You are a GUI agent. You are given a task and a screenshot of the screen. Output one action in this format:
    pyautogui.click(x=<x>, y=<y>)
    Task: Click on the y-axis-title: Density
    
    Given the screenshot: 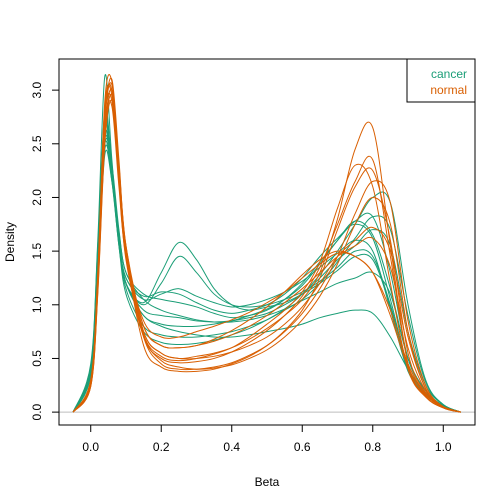 What is the action you would take?
    pyautogui.click(x=10, y=242)
    